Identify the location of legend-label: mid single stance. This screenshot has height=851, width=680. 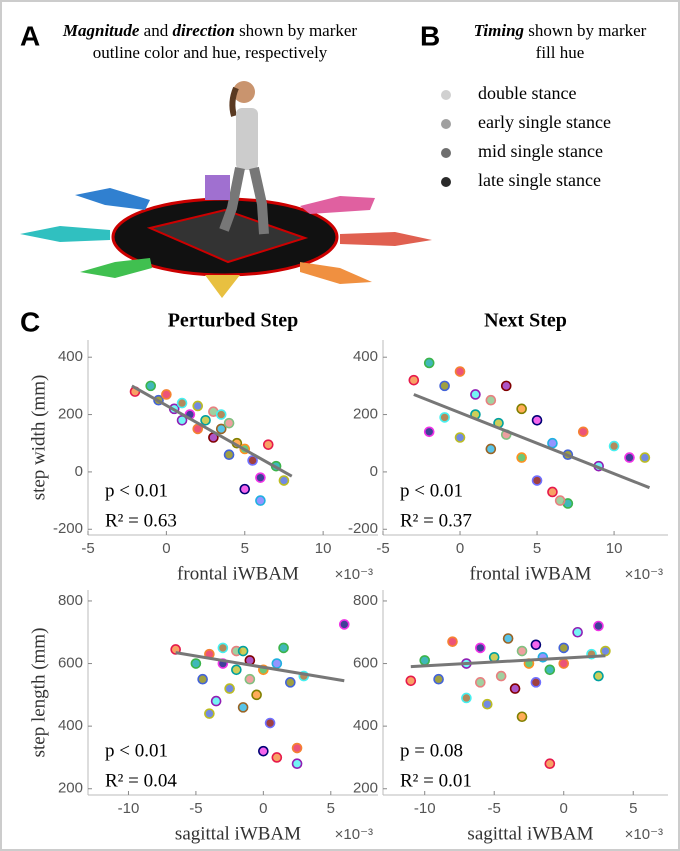
(540, 151).